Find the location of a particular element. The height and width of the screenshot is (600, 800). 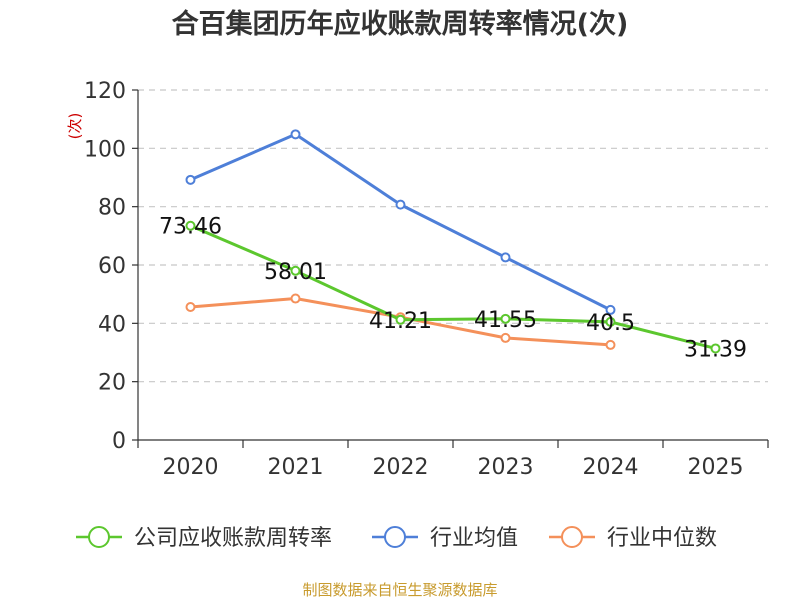

y-tick-label-20: 20 is located at coordinates (112, 383).